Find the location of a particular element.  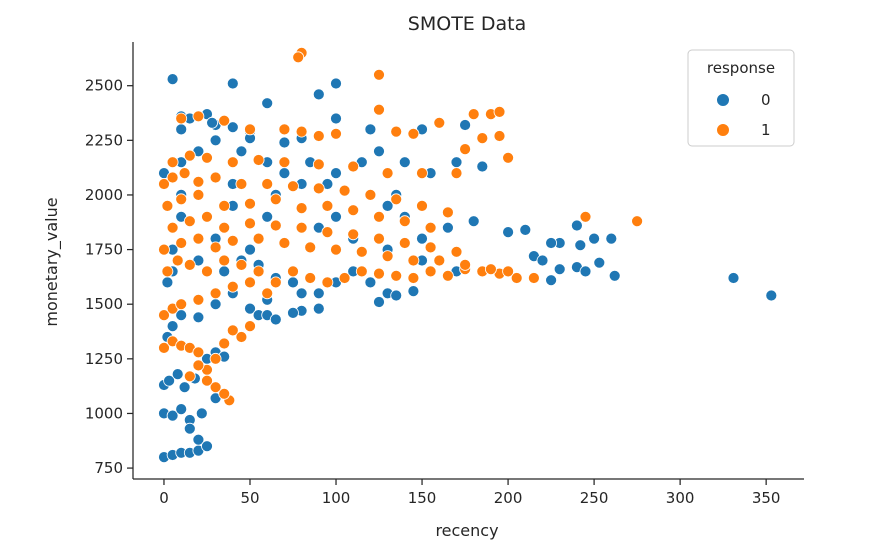

legend-title: response is located at coordinates (741, 68).